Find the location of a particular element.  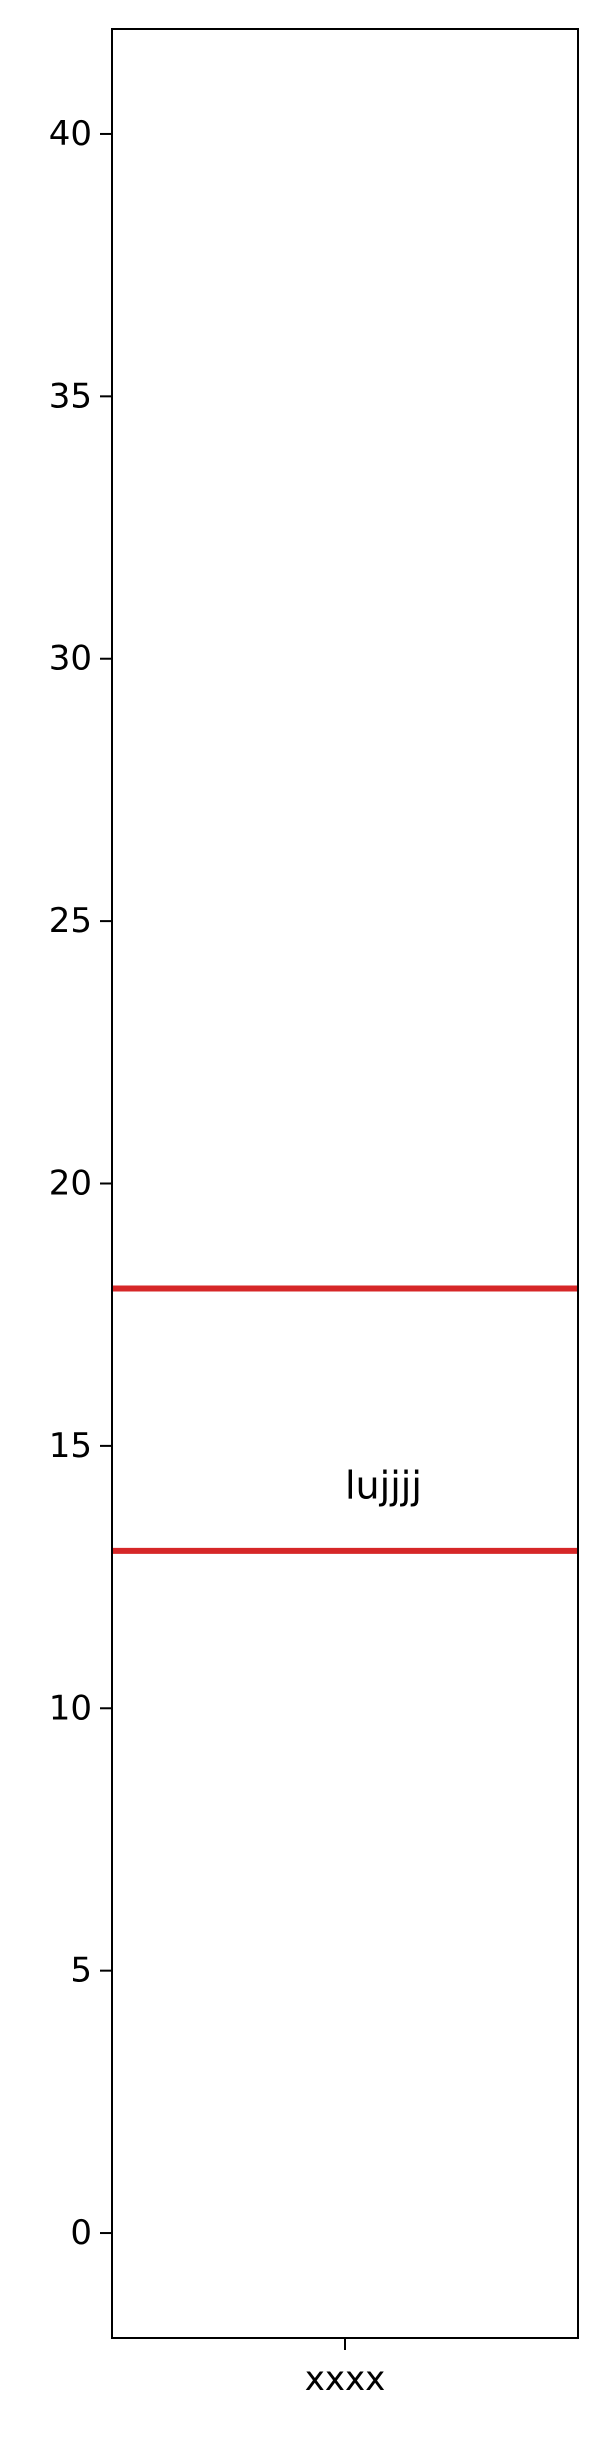

y-tick-label: 35 is located at coordinates (70, 396).